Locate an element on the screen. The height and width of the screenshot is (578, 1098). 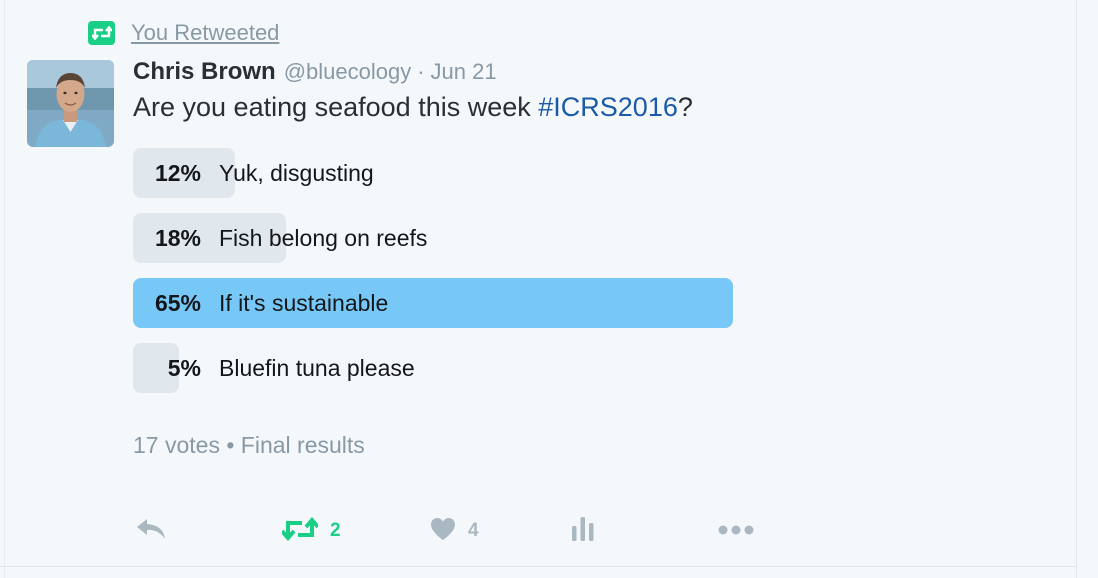
poll-meta: 17 votes • Final results is located at coordinates (249, 445).